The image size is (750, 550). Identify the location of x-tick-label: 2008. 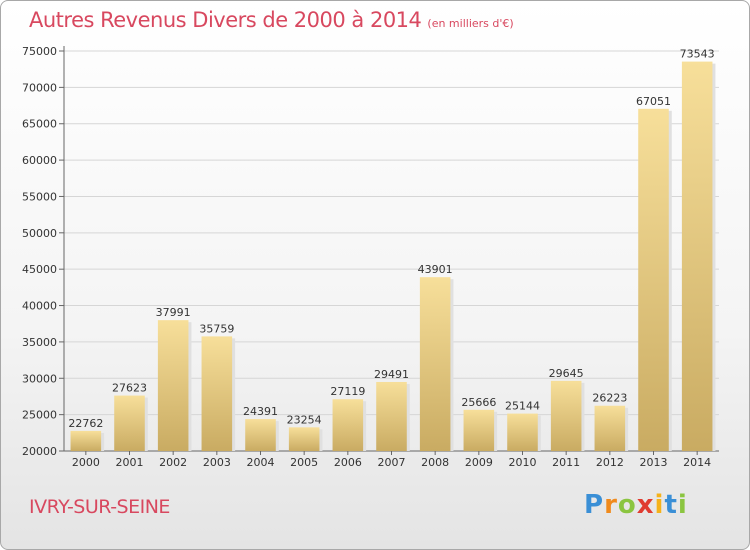
(435, 462).